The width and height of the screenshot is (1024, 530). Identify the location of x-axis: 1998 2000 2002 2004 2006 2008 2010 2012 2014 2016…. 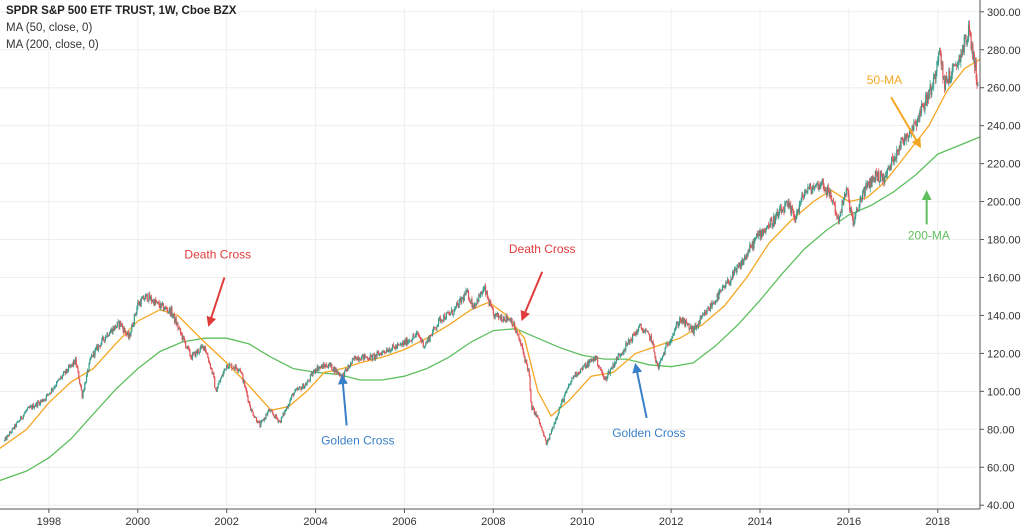
(490, 518).